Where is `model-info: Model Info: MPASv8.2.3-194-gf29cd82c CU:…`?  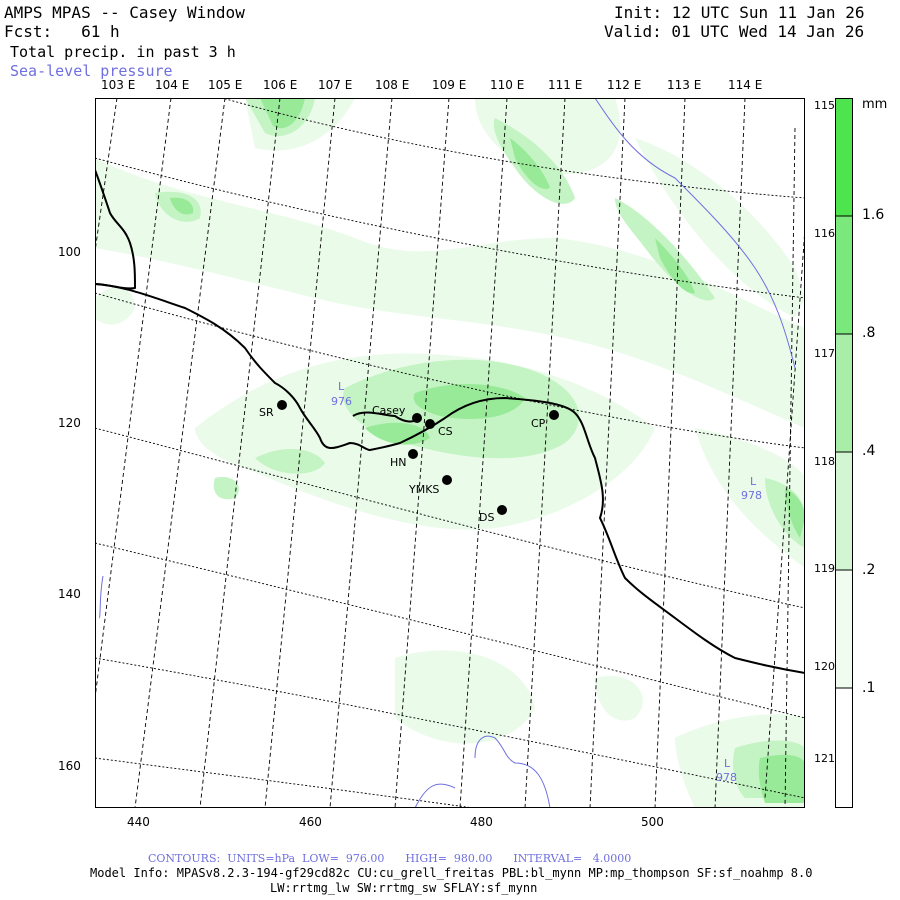
model-info: Model Info: MPASv8.2.3-194-gf29cd82c CU:… is located at coordinates (451, 873).